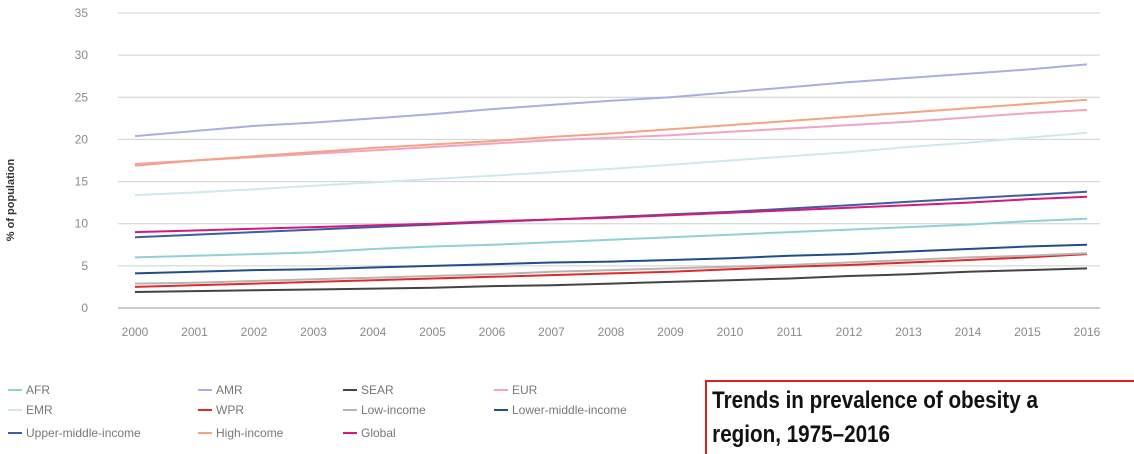  I want to click on legend-label: Global, so click(378, 433).